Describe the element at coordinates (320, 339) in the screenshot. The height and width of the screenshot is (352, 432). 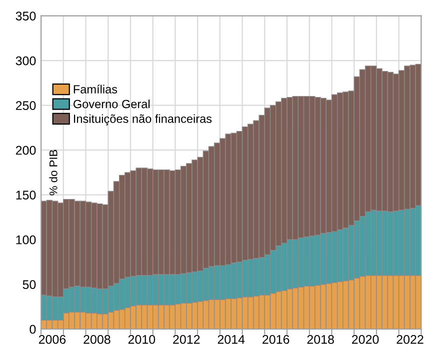
I see `x-tick-label: 2018` at that location.